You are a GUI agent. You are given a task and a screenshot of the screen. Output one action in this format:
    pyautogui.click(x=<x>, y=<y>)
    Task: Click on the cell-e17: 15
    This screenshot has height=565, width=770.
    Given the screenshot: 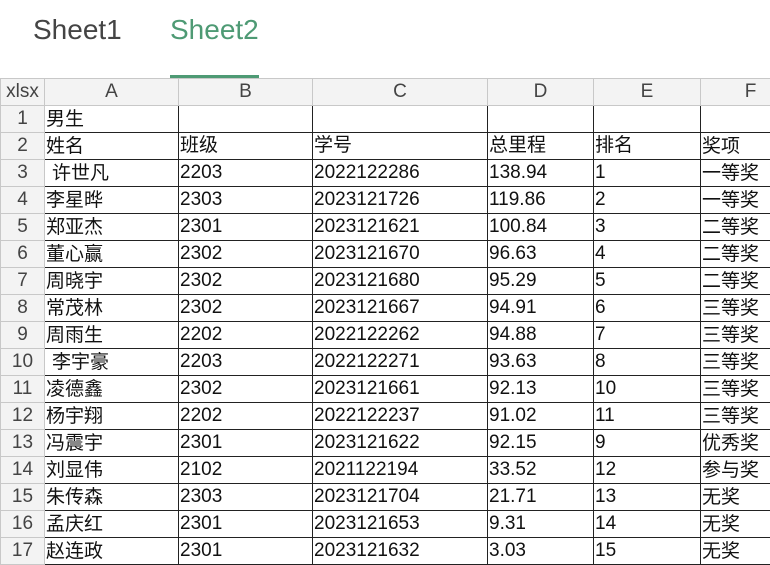 What is the action you would take?
    pyautogui.click(x=647, y=551)
    